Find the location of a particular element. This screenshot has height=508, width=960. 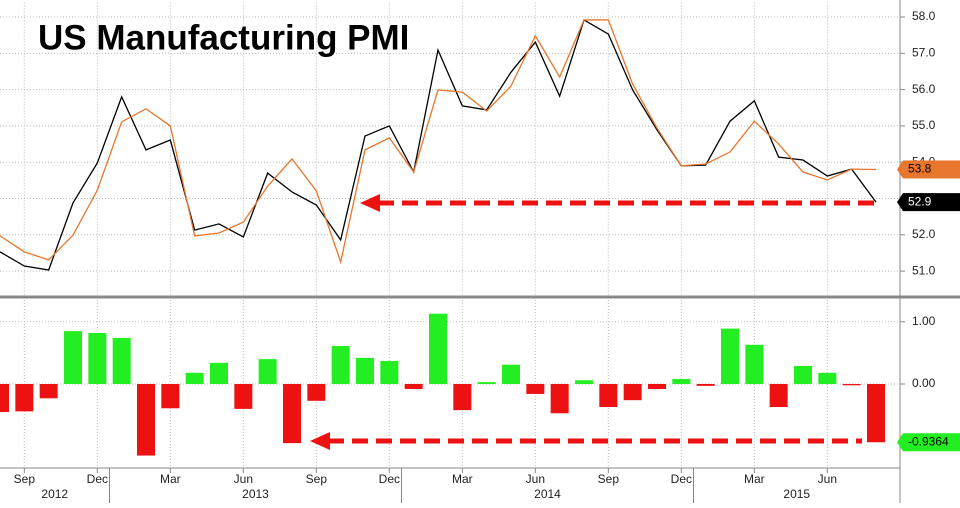

y-tick-label: 1.00 is located at coordinates (924, 321).